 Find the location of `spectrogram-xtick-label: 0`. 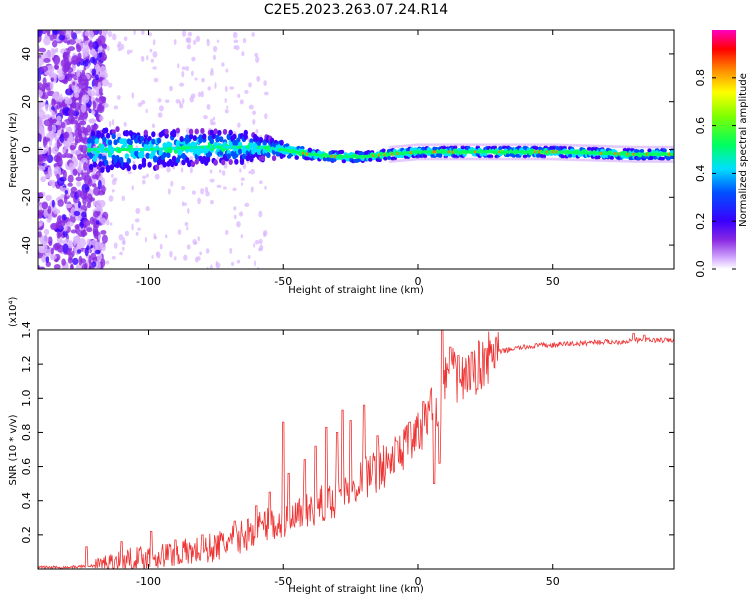

spectrogram-xtick-label: 0 is located at coordinates (417, 281).